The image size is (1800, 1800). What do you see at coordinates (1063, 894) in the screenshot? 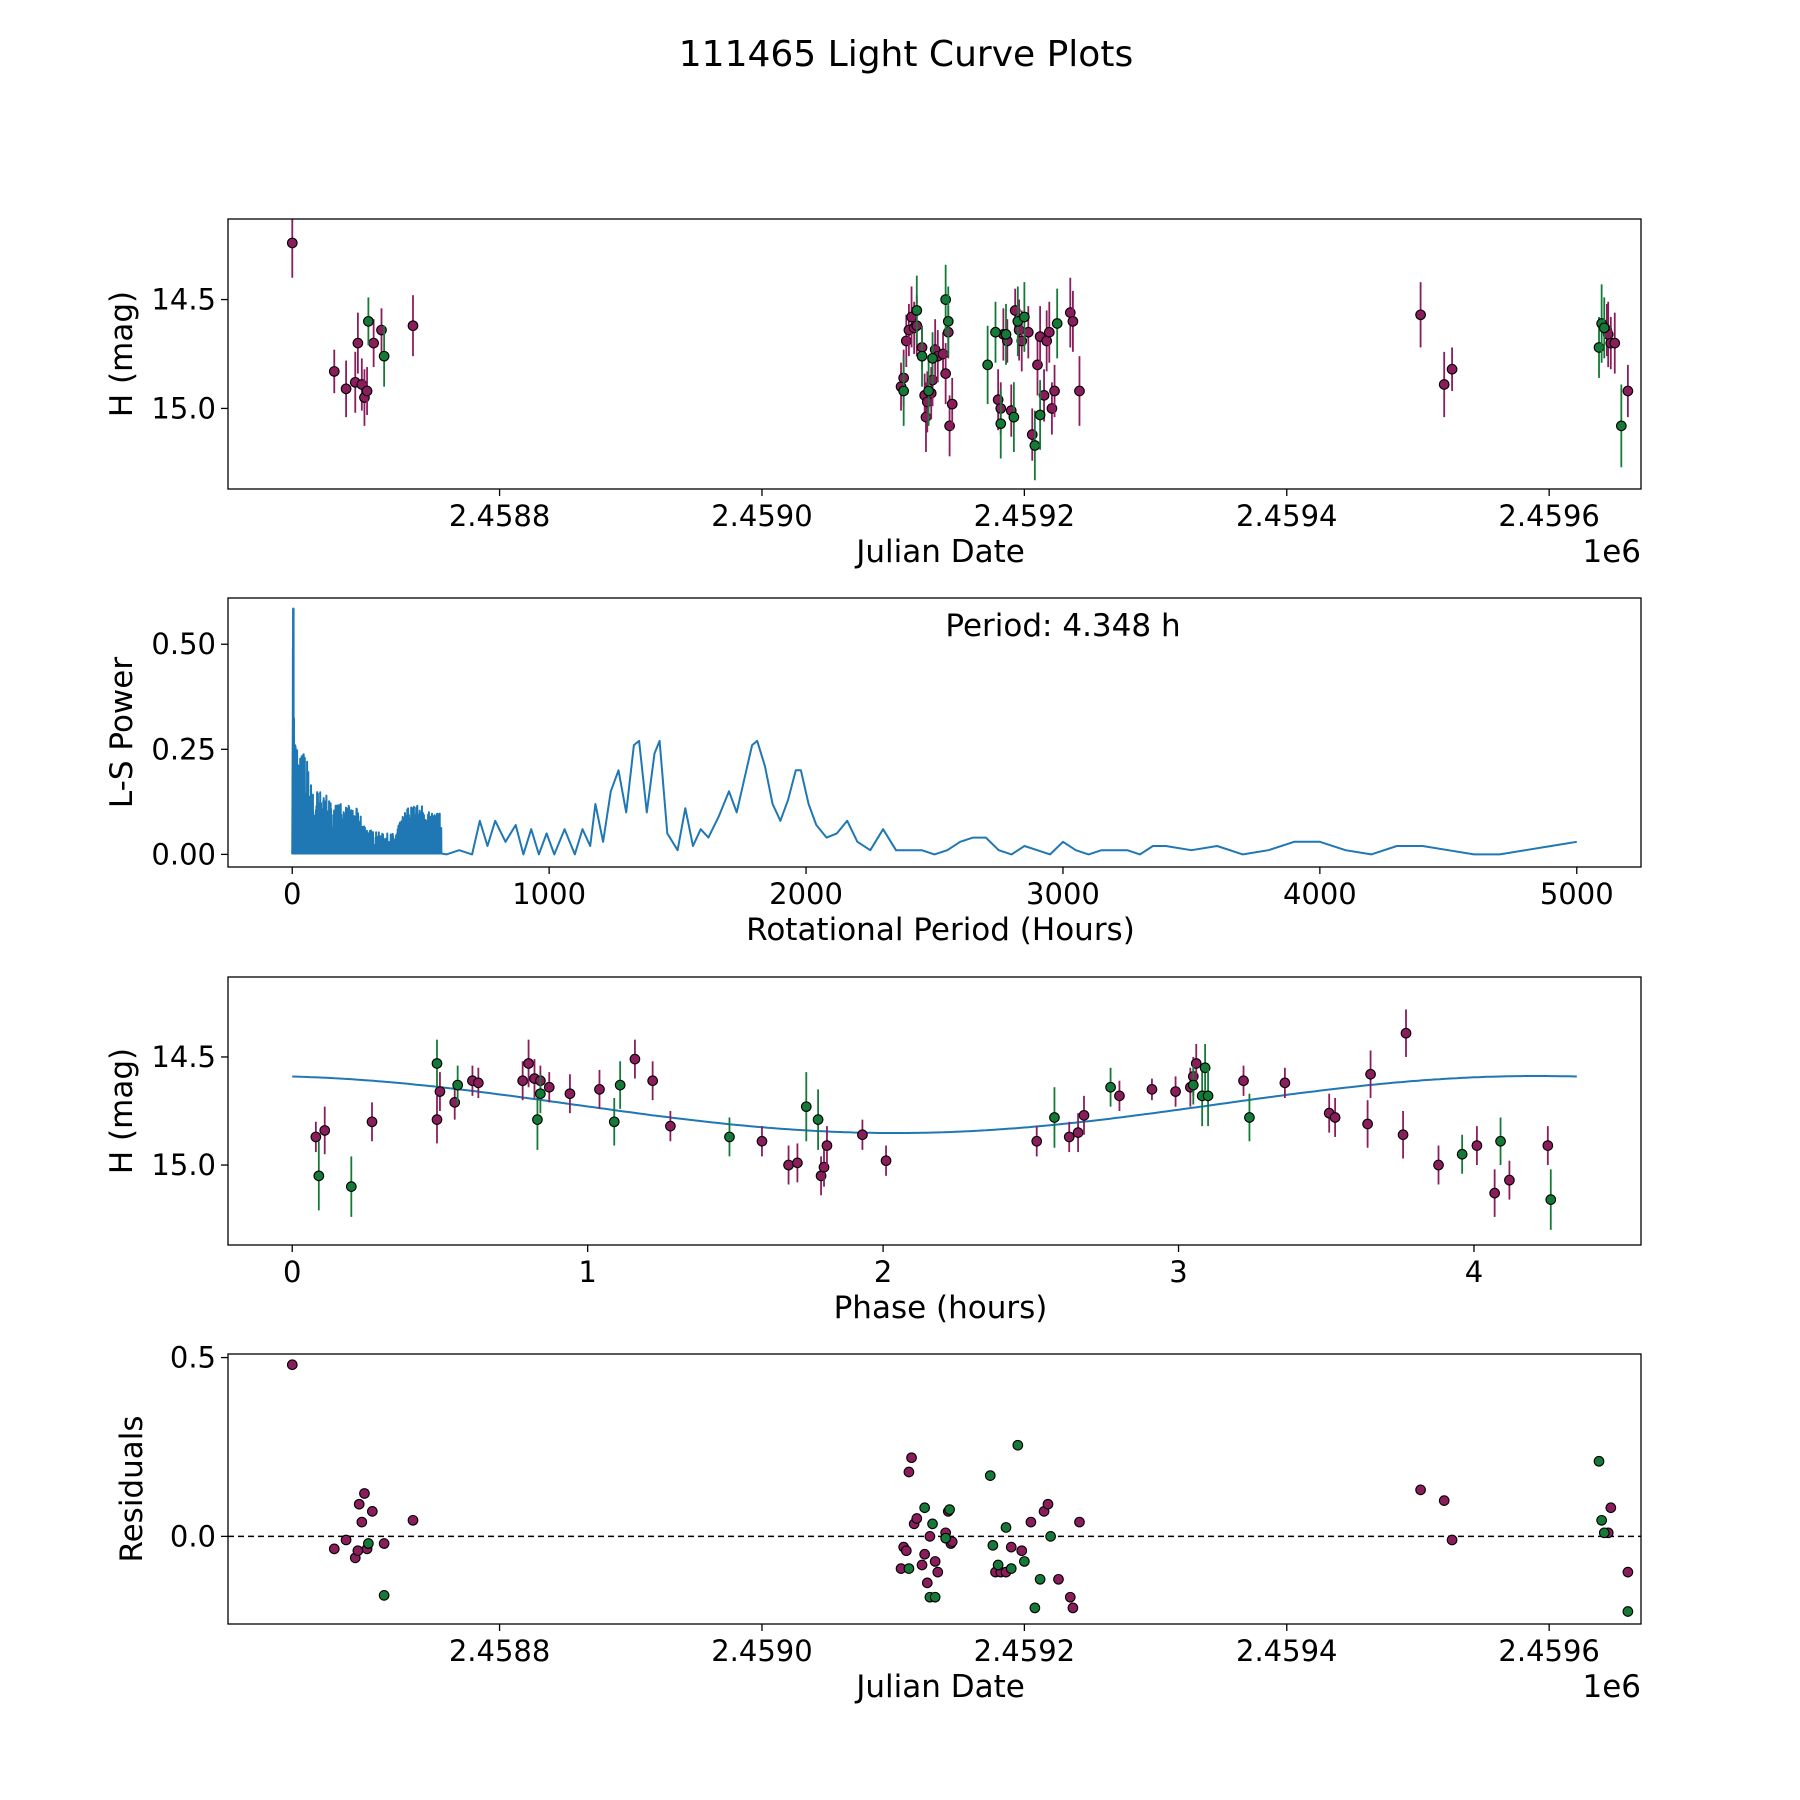
I see `x-tick-label: 3000` at bounding box center [1063, 894].